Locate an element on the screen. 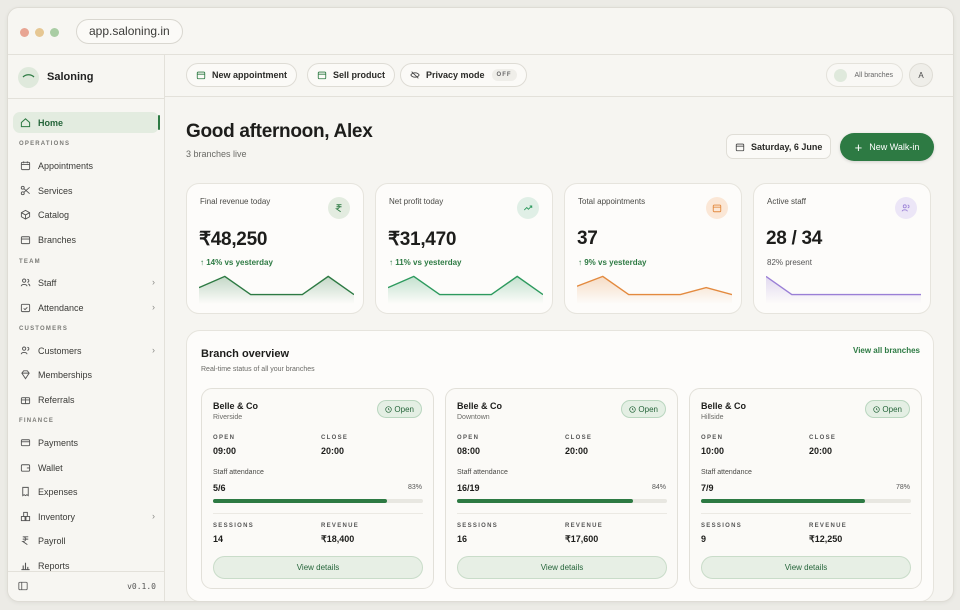 This screenshot has width=960, height=610. gem-icon is located at coordinates (25, 375).